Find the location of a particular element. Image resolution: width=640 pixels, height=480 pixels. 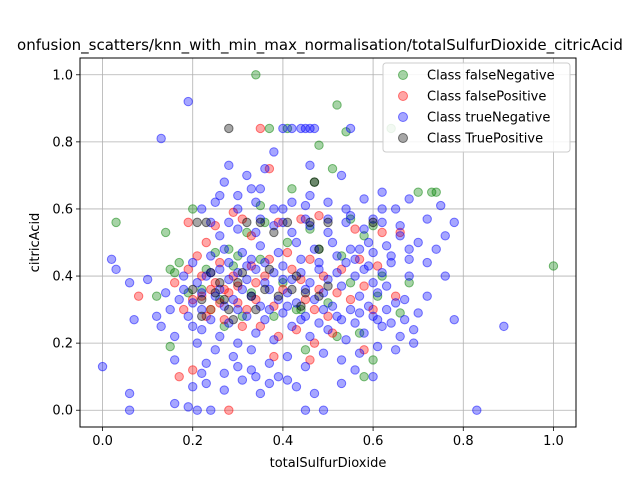

x-tick-label: 0.0 is located at coordinates (102, 441).